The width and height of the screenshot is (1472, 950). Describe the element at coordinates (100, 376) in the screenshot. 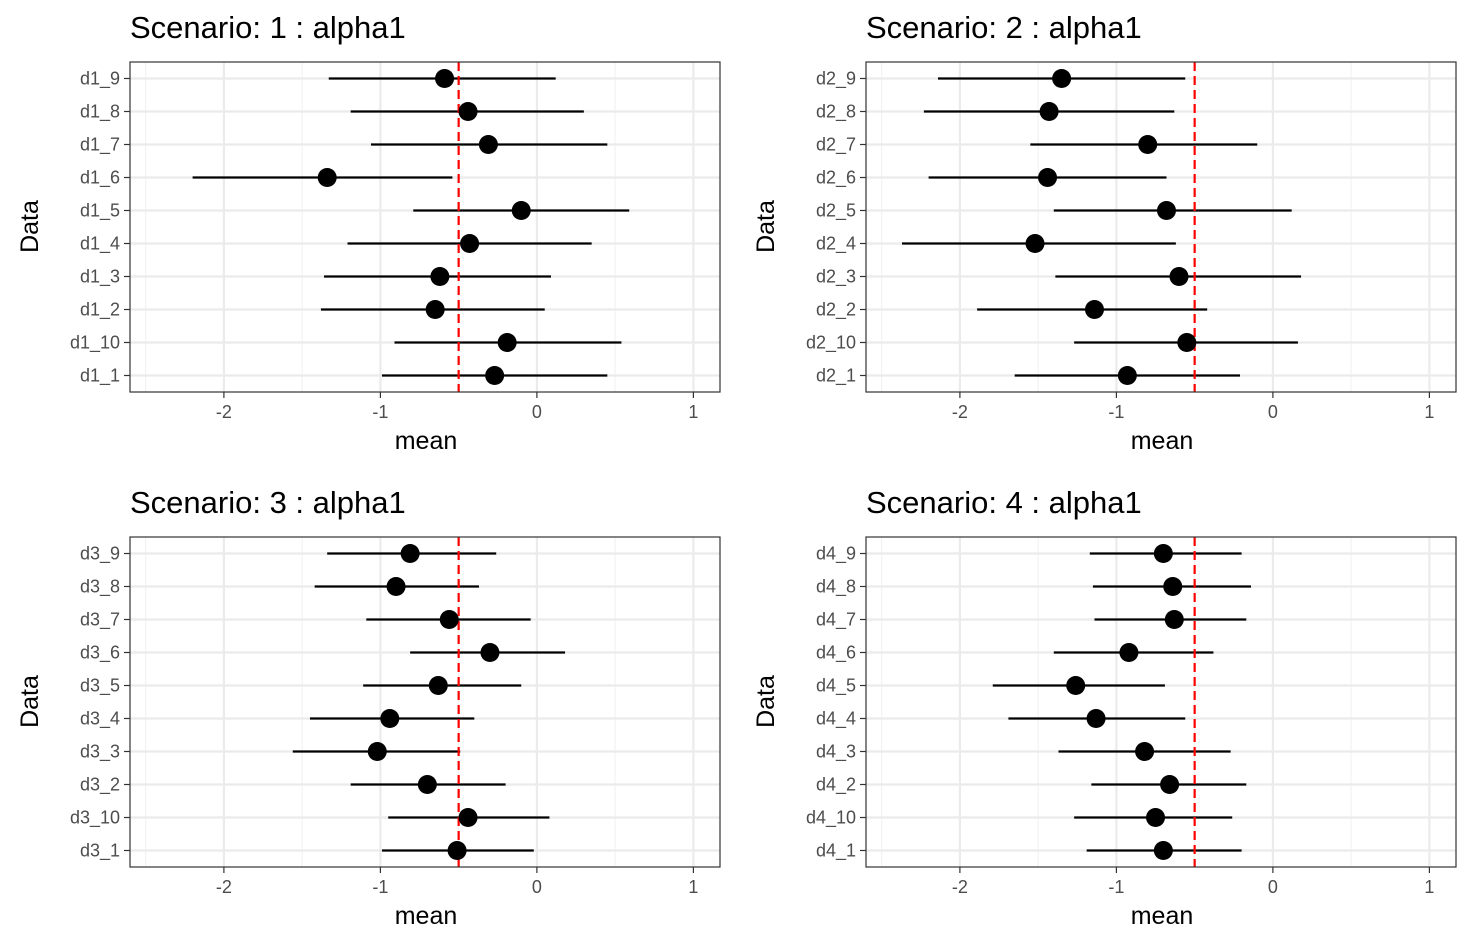

I see `y-tick-label: d1_1` at that location.